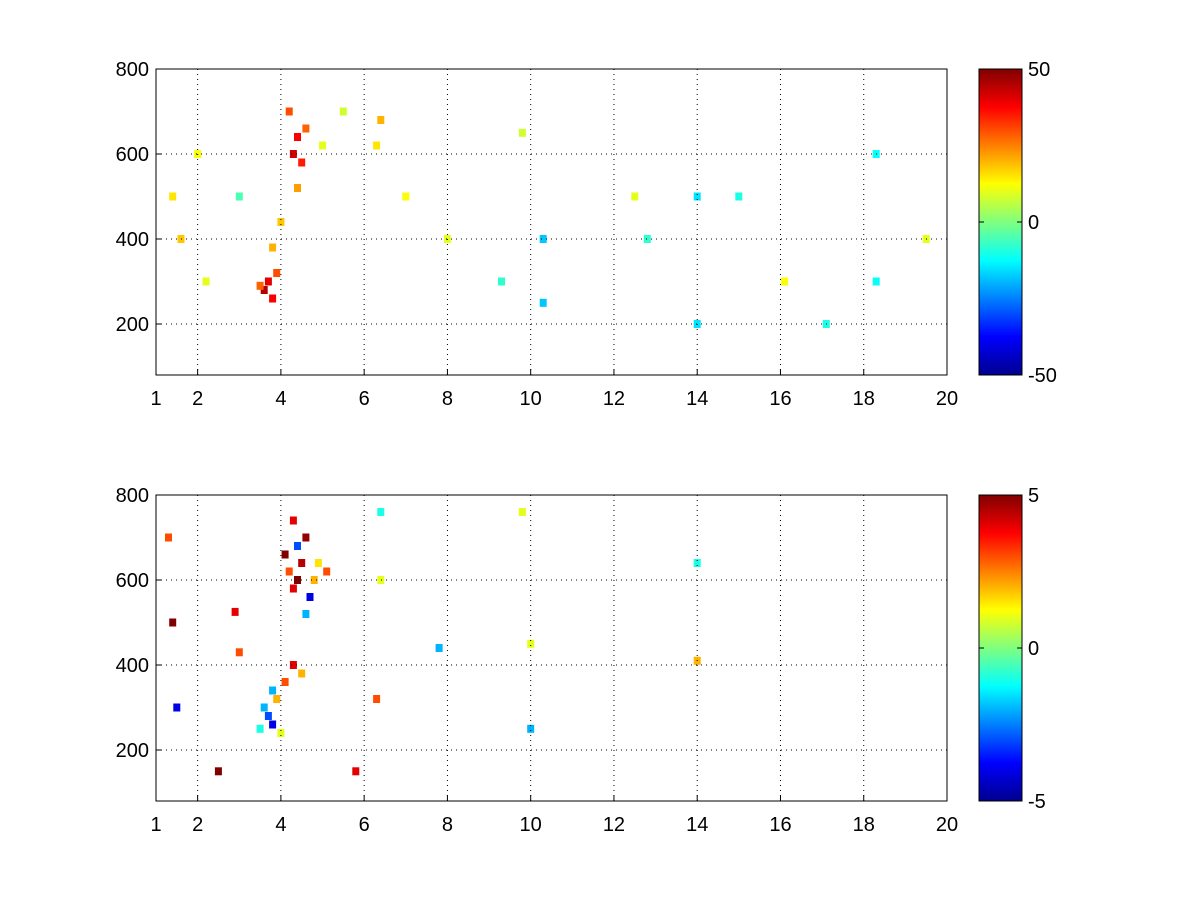 The height and width of the screenshot is (900, 1200). I want to click on top-heatmap-x-ticks: 1 2 4 6 8 10 12 14 16 18 20, so click(554, 389).